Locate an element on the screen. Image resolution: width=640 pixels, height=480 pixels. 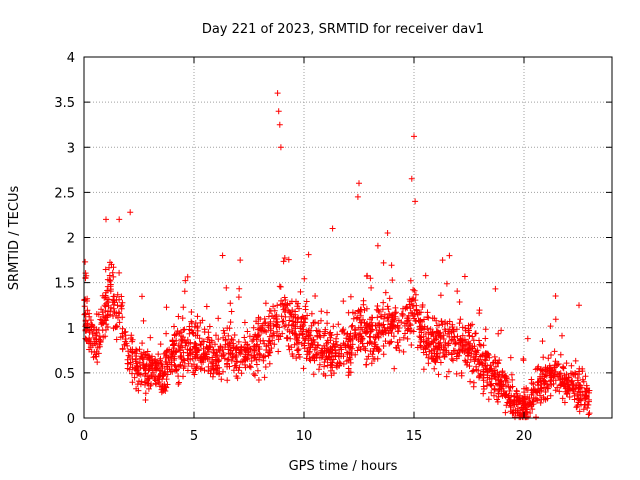
x-tick-label: 15 is located at coordinates (414, 436).